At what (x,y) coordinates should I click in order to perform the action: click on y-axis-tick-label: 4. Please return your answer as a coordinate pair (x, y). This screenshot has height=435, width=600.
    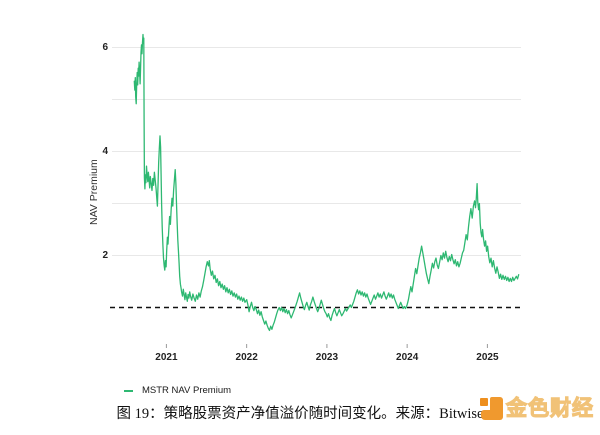
    Looking at the image, I should click on (105, 151).